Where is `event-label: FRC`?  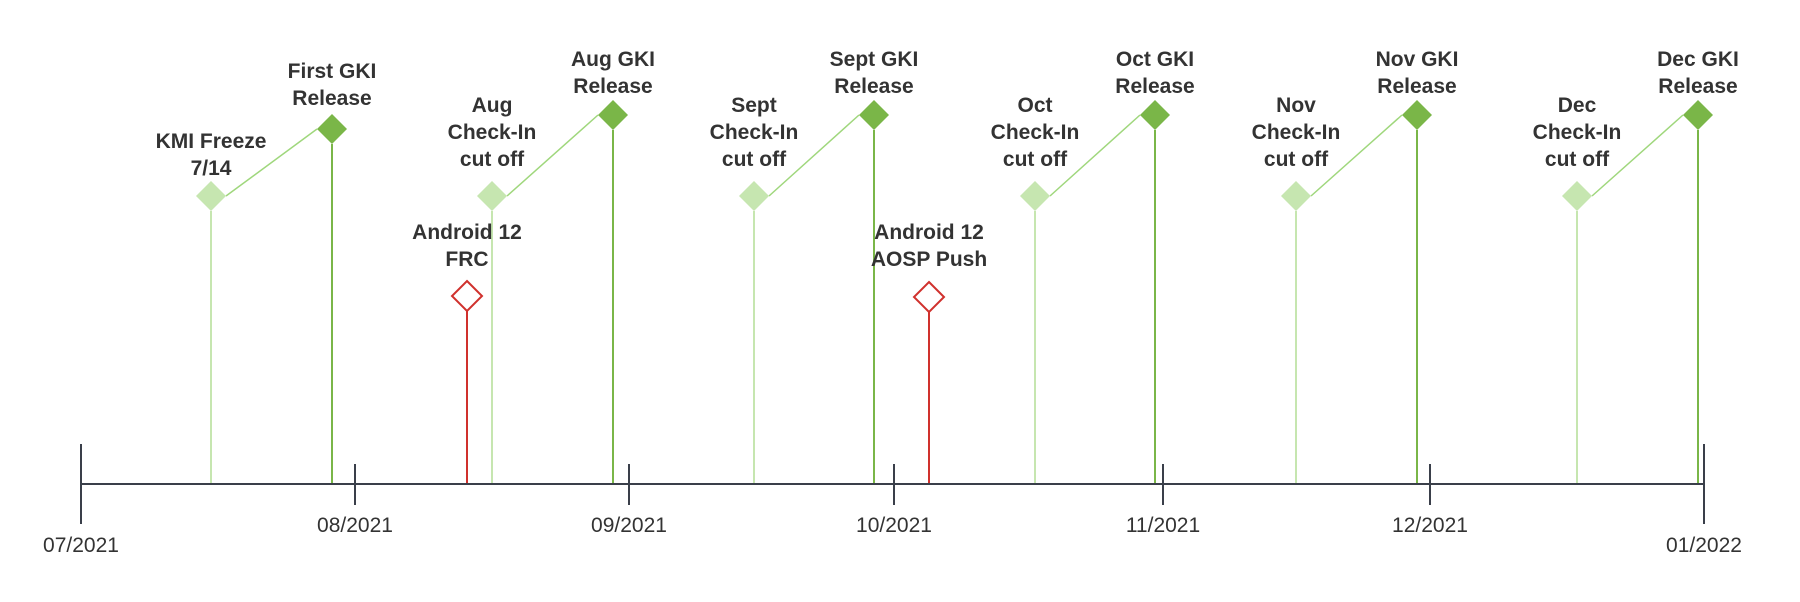 event-label: FRC is located at coordinates (466, 259).